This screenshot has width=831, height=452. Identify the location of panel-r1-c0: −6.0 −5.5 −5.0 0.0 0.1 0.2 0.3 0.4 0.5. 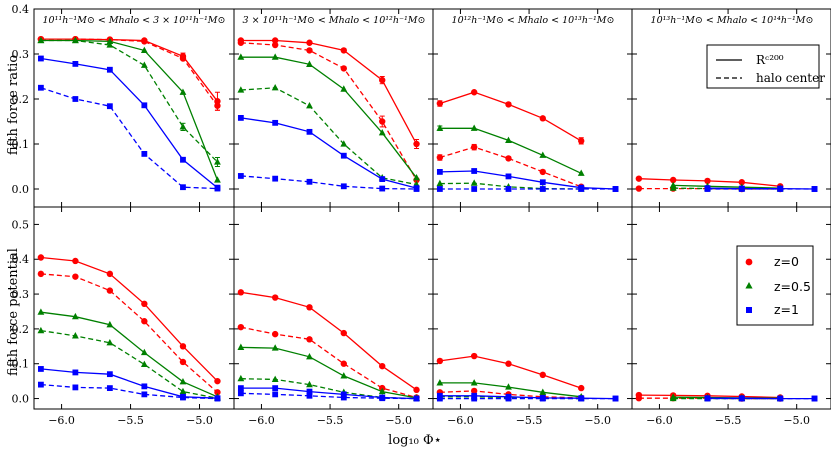
(123, 316).